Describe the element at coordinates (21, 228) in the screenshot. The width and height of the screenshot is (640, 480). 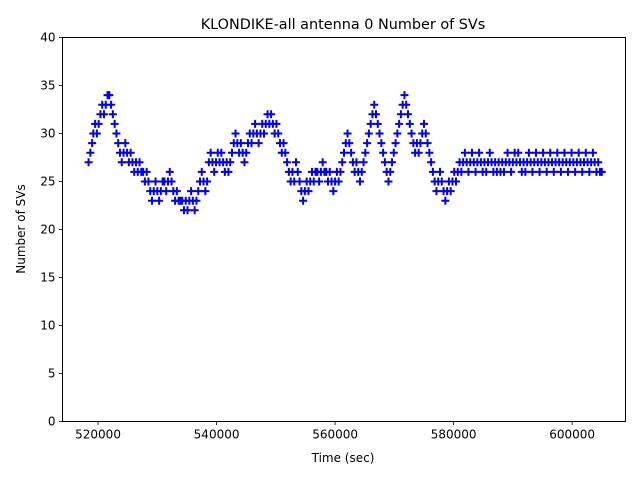
I see `y-axis-label: Number of SVs` at that location.